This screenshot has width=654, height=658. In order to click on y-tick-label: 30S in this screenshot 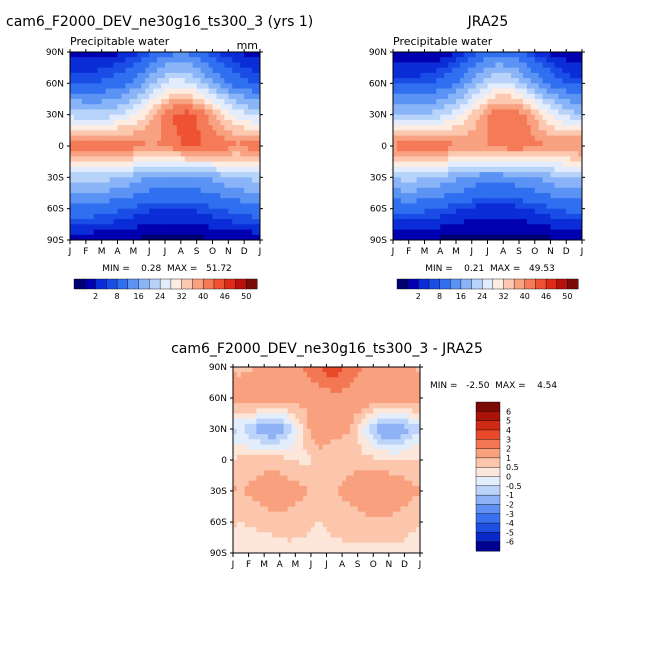, I will do `click(55, 178)`.